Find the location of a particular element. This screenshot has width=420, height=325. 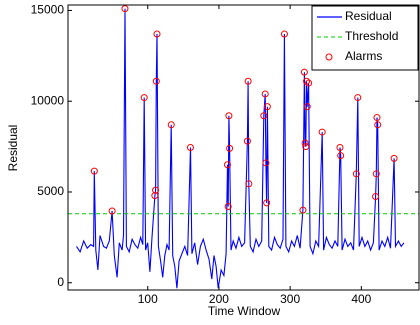

y-tick-label: 0 is located at coordinates (60, 282).